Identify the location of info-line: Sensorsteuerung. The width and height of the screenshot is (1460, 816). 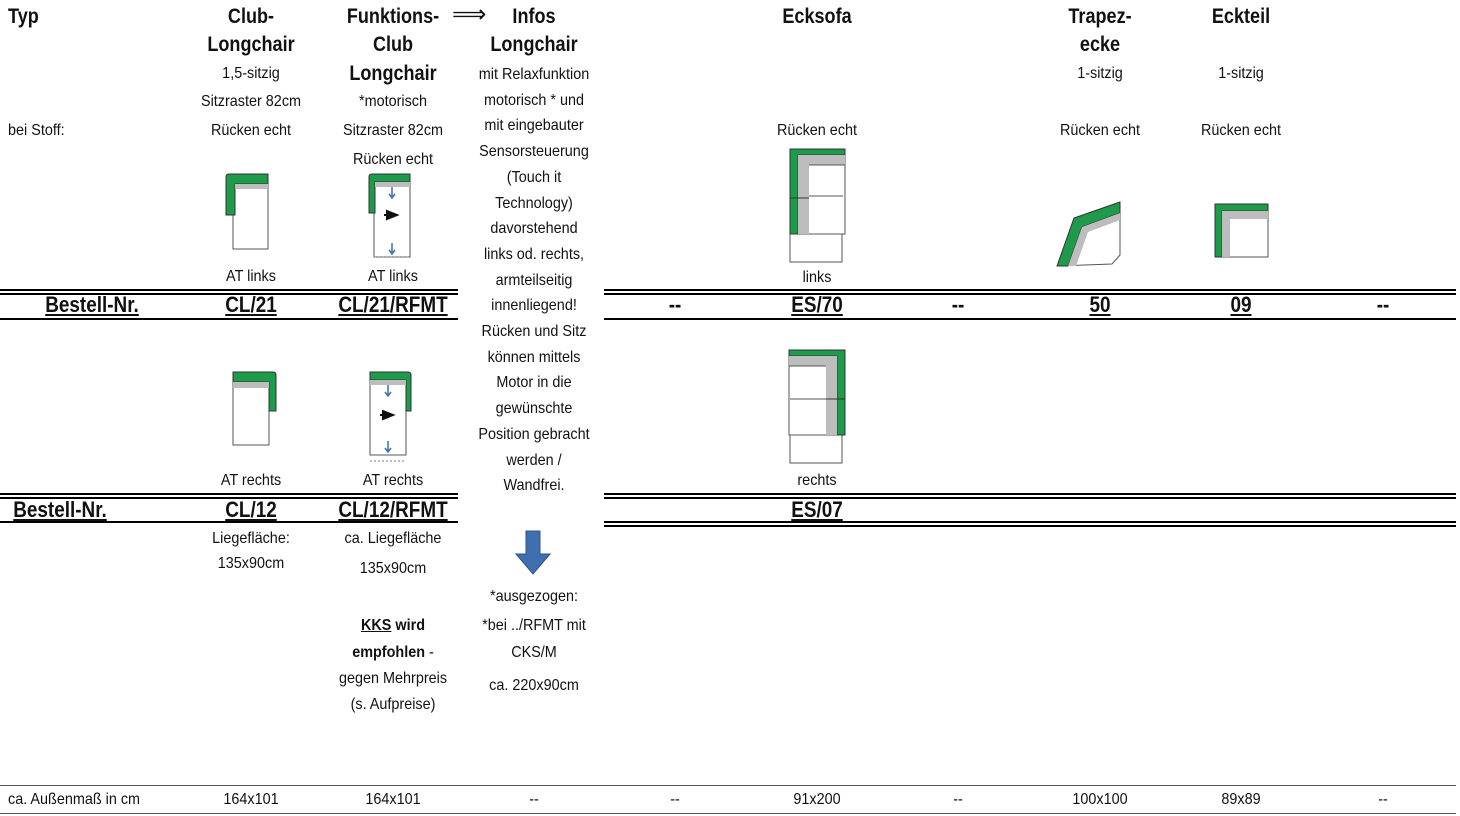
(534, 152).